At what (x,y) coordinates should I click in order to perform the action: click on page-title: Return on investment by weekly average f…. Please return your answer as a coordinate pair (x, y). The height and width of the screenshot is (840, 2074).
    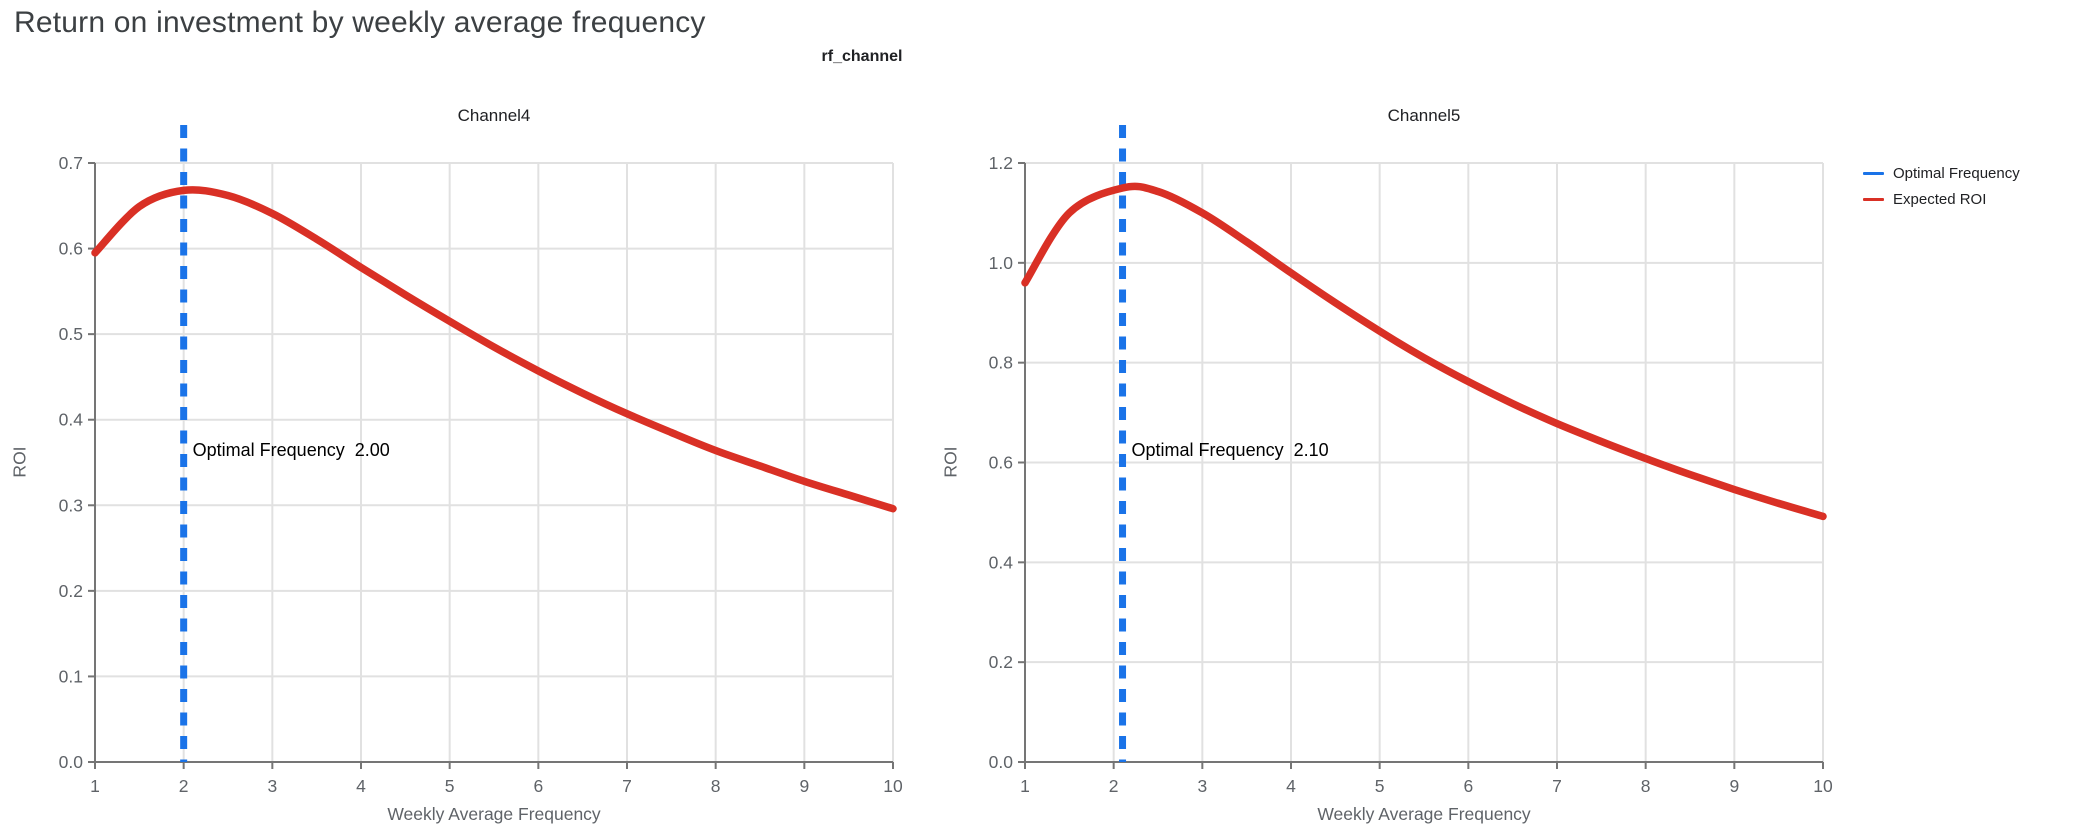
    Looking at the image, I should click on (360, 22).